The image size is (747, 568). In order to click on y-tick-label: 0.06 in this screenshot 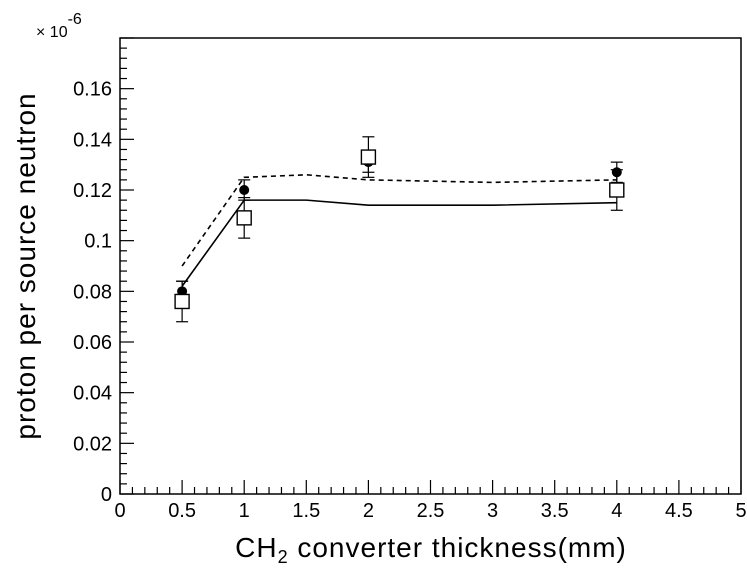, I will do `click(92, 343)`.